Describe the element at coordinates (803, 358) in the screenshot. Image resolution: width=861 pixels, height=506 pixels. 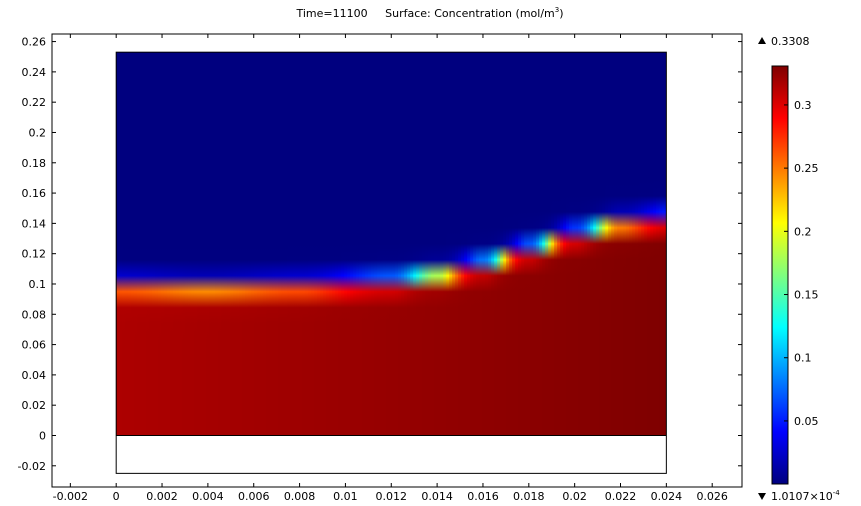
I see `colorbar-tick-label: 0.1` at that location.